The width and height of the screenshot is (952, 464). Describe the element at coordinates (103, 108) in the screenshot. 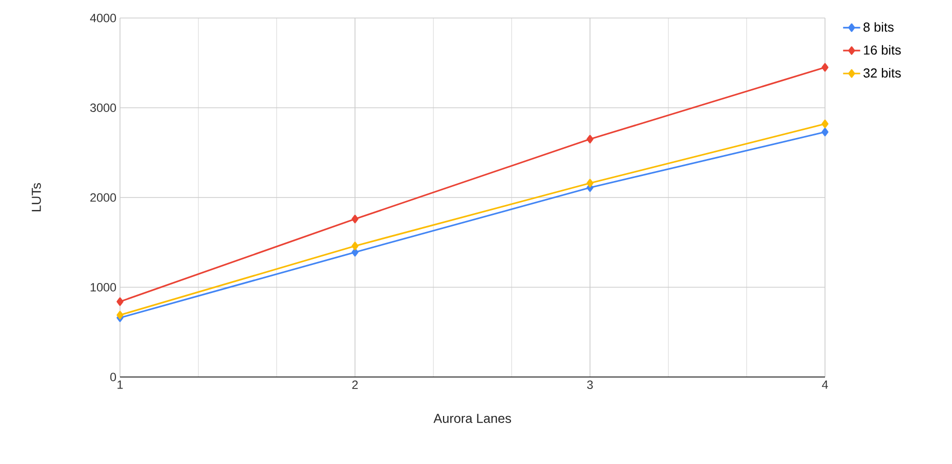

I see `y-tick-label: 3000` at that location.